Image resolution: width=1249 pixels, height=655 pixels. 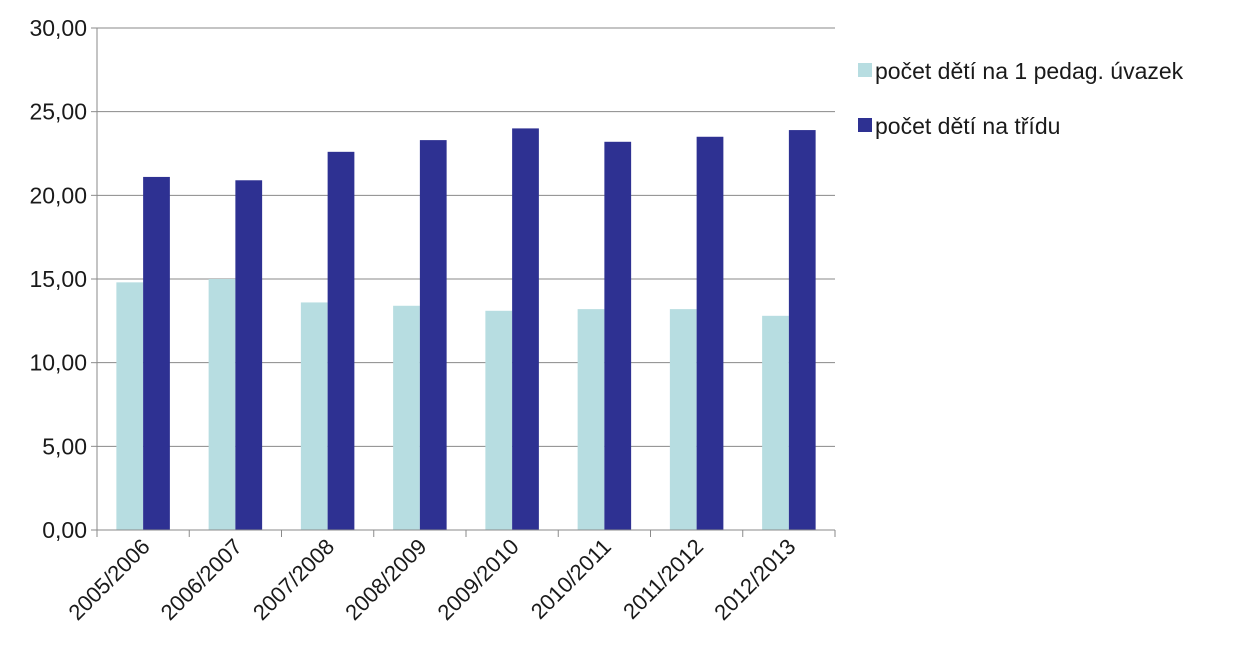 I want to click on x-tick-label: 2011/2012, so click(x=663, y=579).